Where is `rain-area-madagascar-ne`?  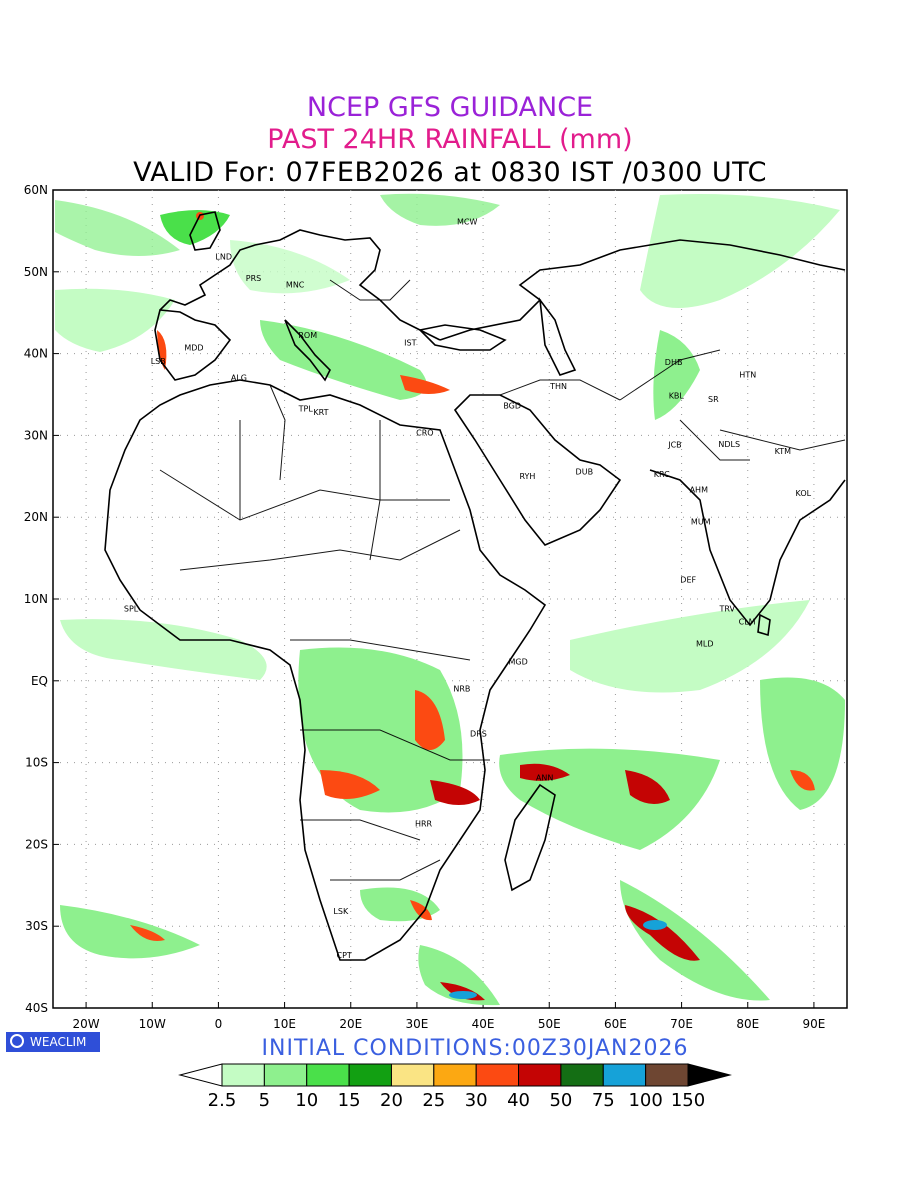
rain-area-madagascar-ne is located at coordinates (545, 772).